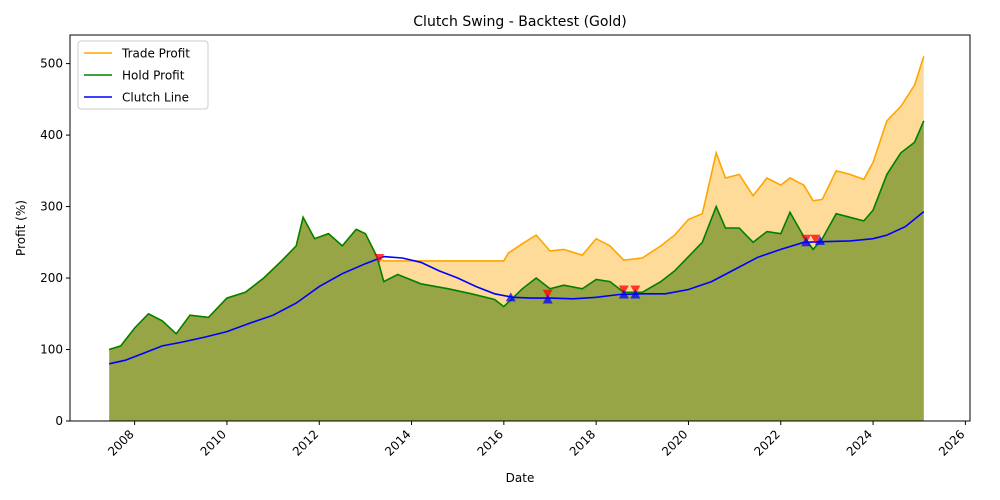 This screenshot has height=500, width=1000. I want to click on legend: Trade Profit Hold Profit Clutch Line, so click(143, 75).